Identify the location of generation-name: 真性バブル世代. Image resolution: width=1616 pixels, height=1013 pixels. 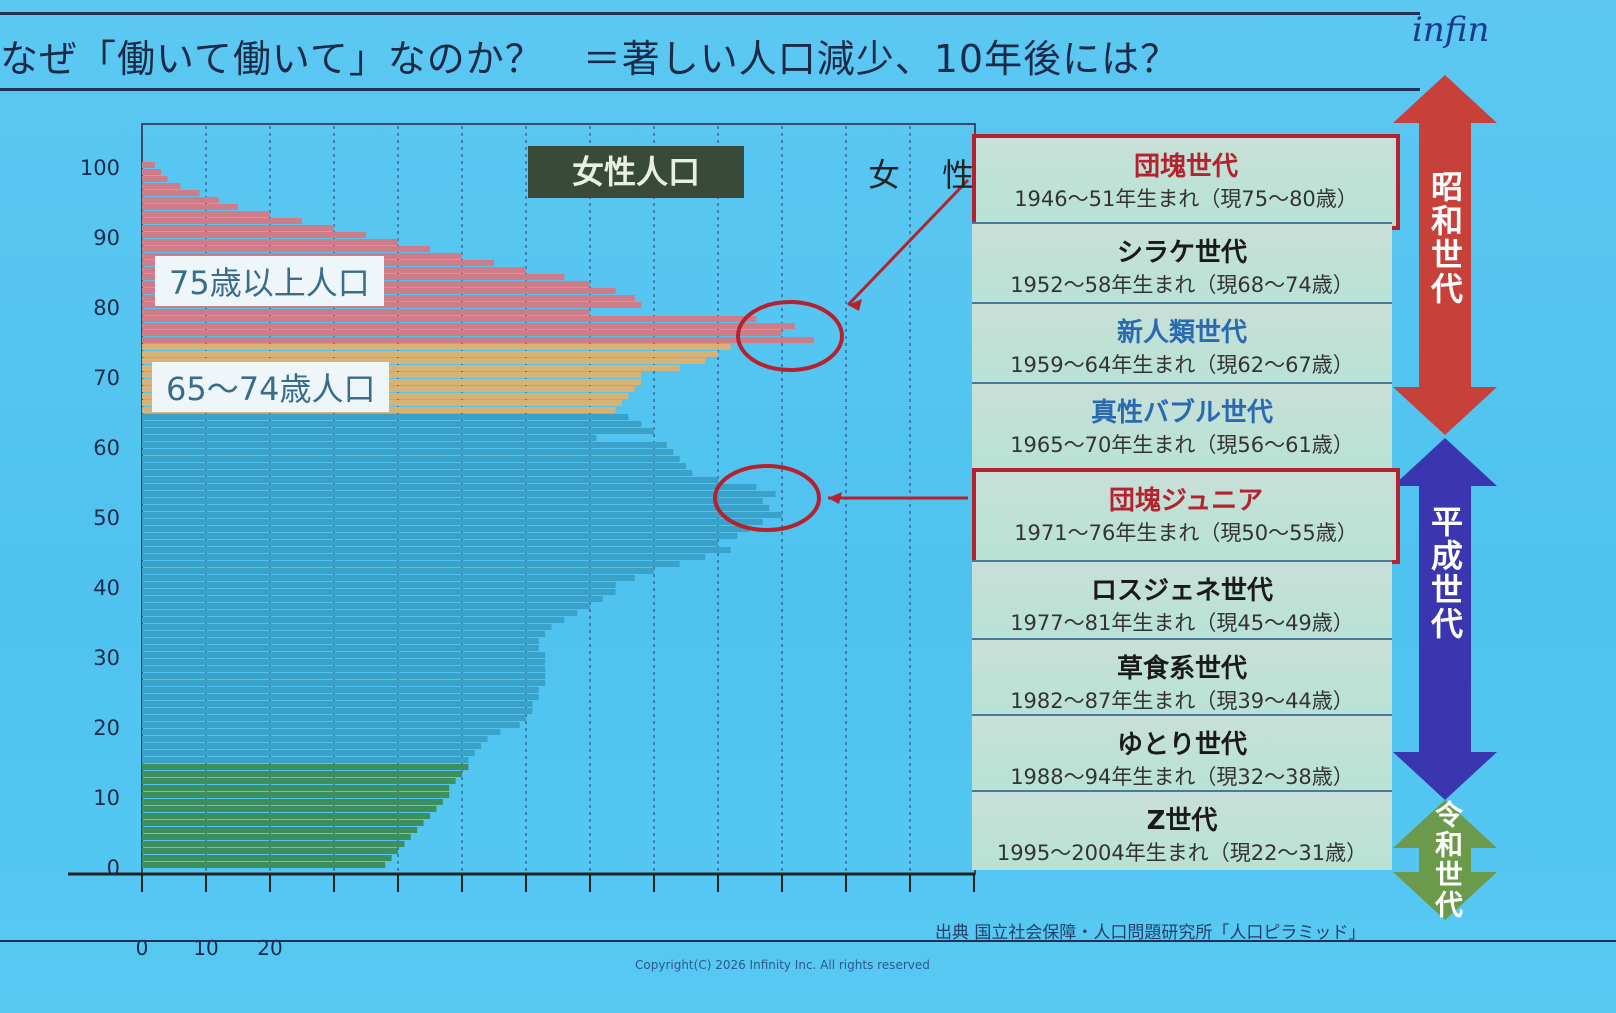
(1181, 413).